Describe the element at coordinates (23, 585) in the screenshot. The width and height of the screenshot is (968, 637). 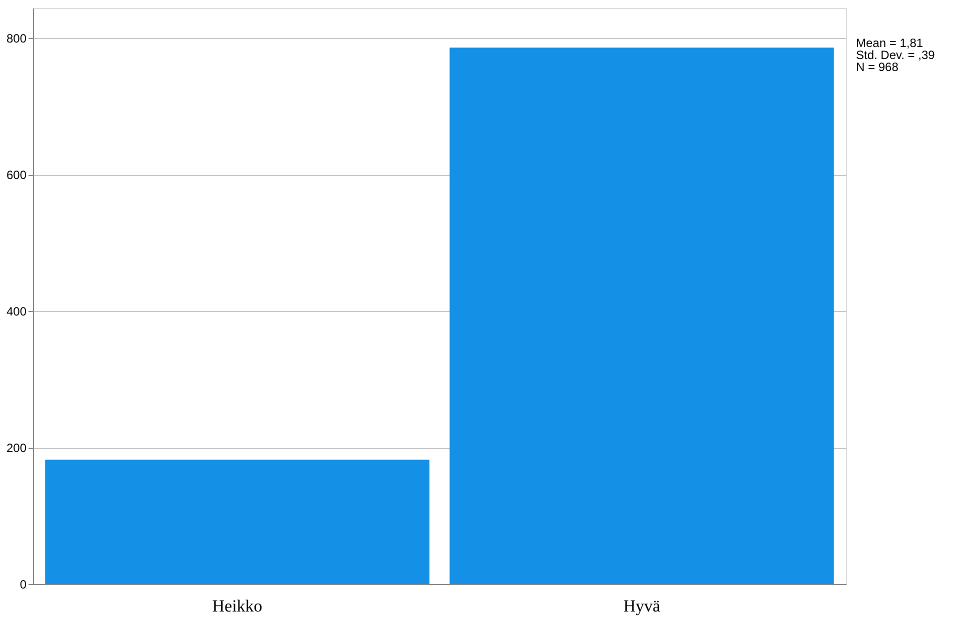
I see `y-tick-label: 0` at that location.